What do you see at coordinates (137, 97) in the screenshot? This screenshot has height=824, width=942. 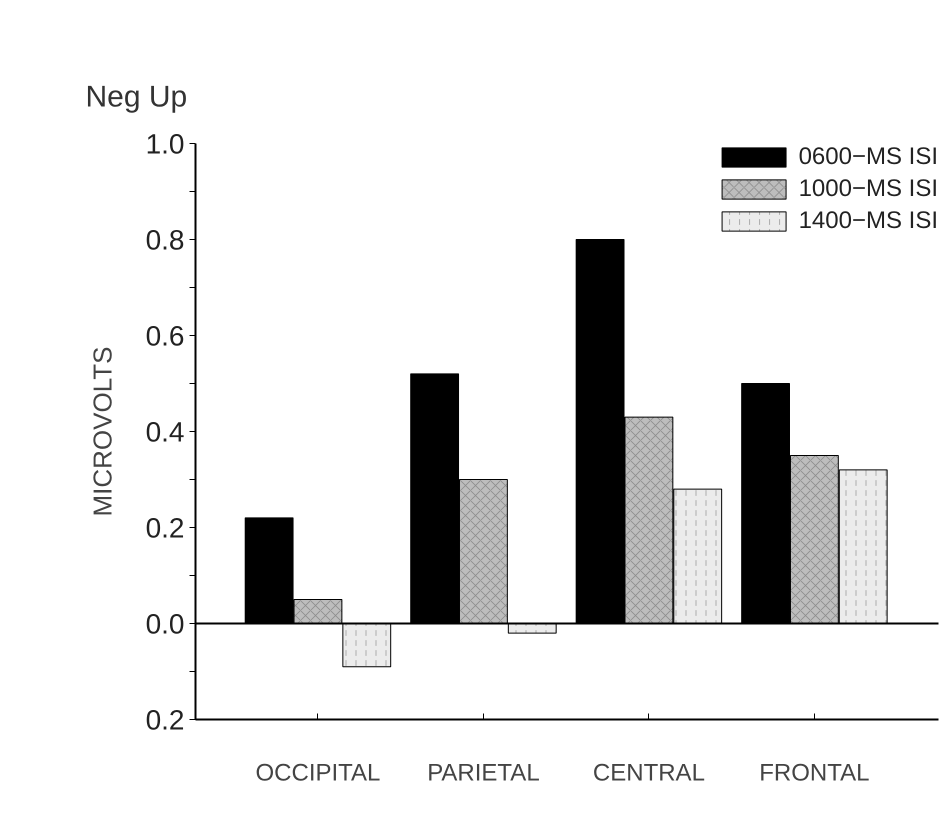 I see `chart-title: Neg Up` at bounding box center [137, 97].